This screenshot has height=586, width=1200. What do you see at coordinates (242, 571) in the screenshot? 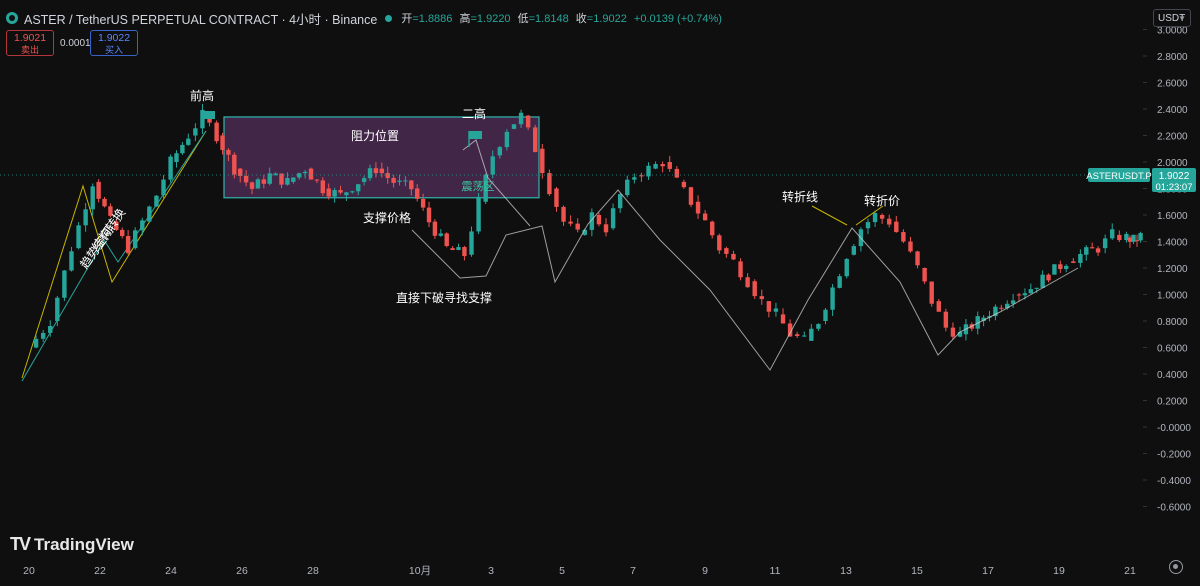
I see `x-axis-tick-label: 26` at bounding box center [242, 571].